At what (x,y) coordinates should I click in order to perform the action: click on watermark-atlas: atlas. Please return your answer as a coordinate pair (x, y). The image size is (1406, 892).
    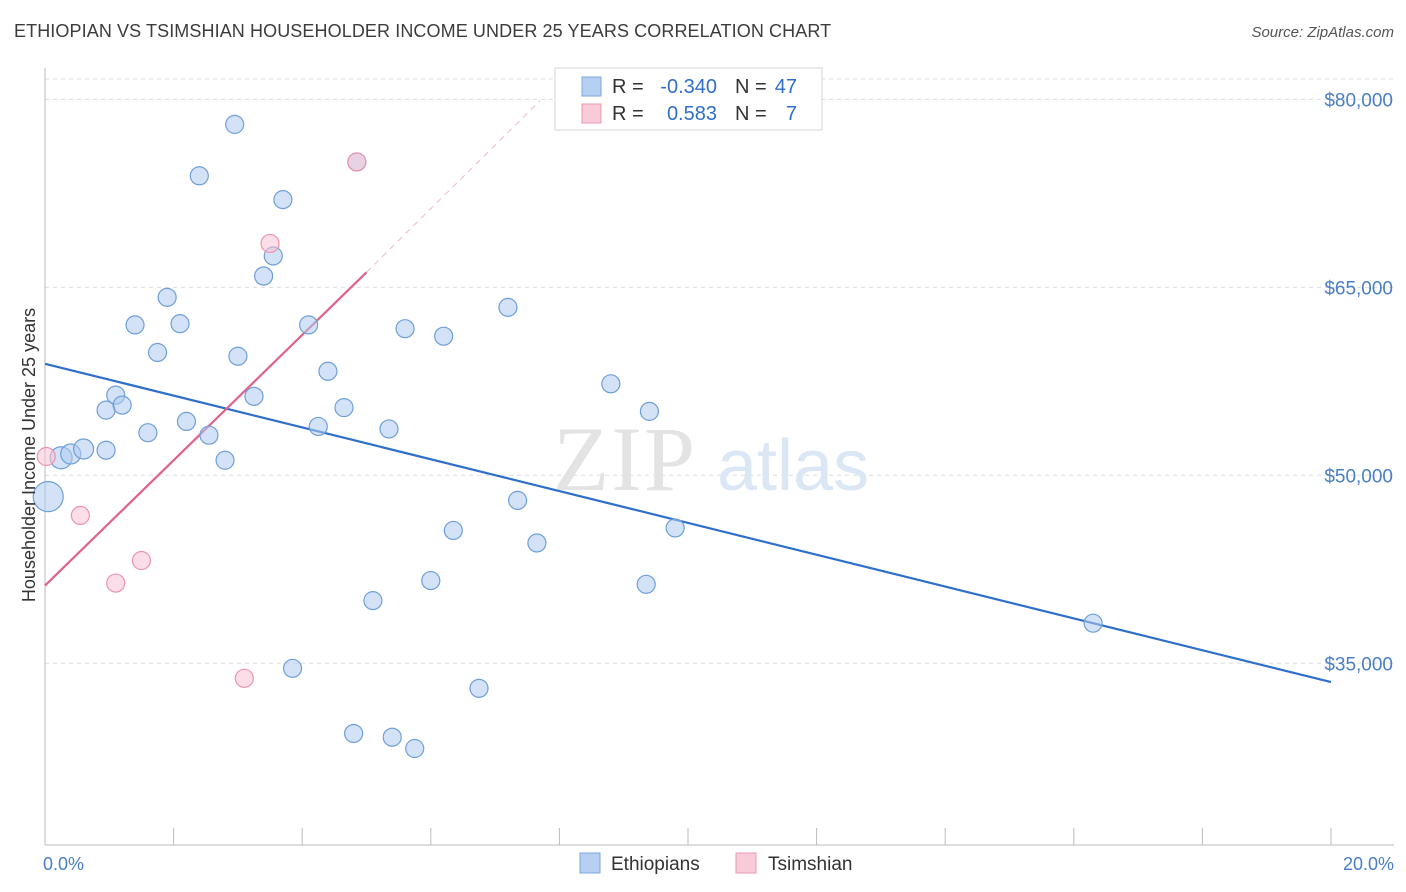
    Looking at the image, I should click on (793, 466).